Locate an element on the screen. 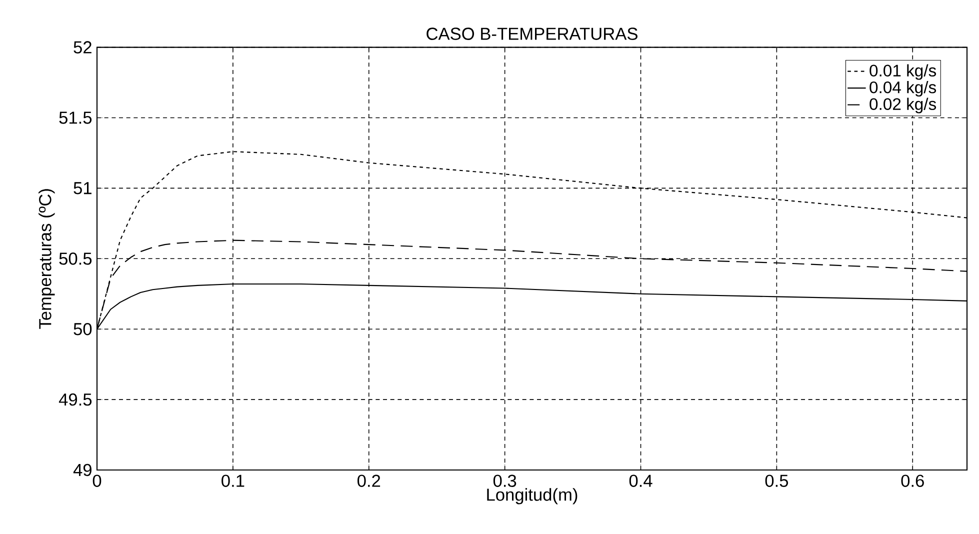 This screenshot has height=534, width=979. x-axis-title: Longitud(m) is located at coordinates (532, 496).